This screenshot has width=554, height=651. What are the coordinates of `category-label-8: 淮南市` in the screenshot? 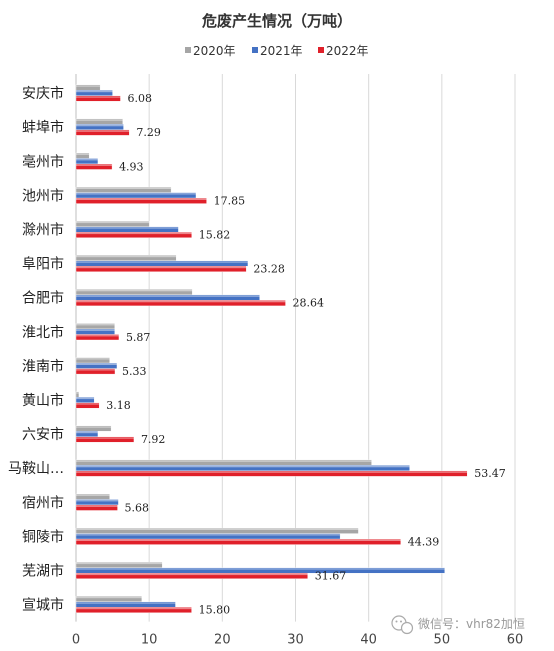 It's located at (43, 366).